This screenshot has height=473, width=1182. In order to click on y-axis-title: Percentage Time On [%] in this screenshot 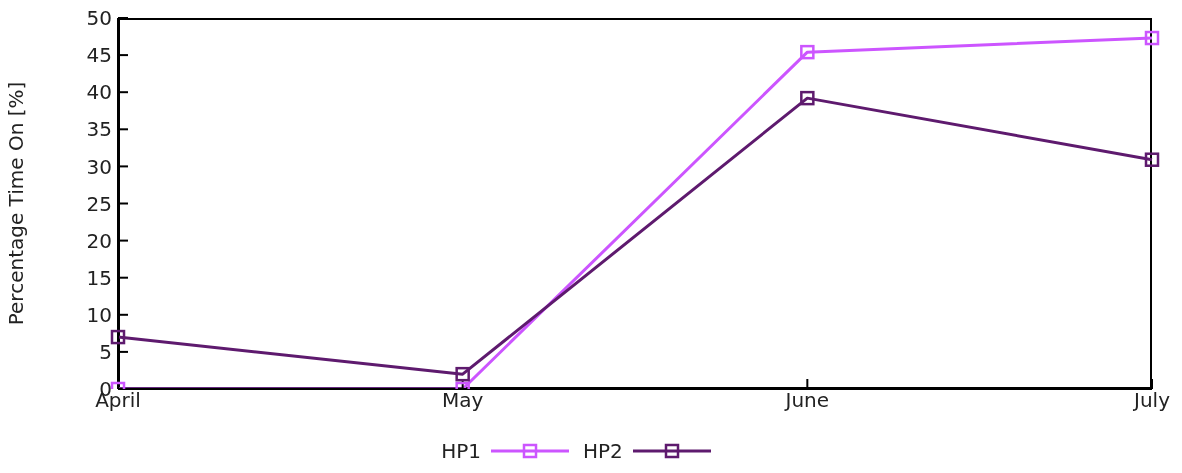, I will do `click(16, 203)`.